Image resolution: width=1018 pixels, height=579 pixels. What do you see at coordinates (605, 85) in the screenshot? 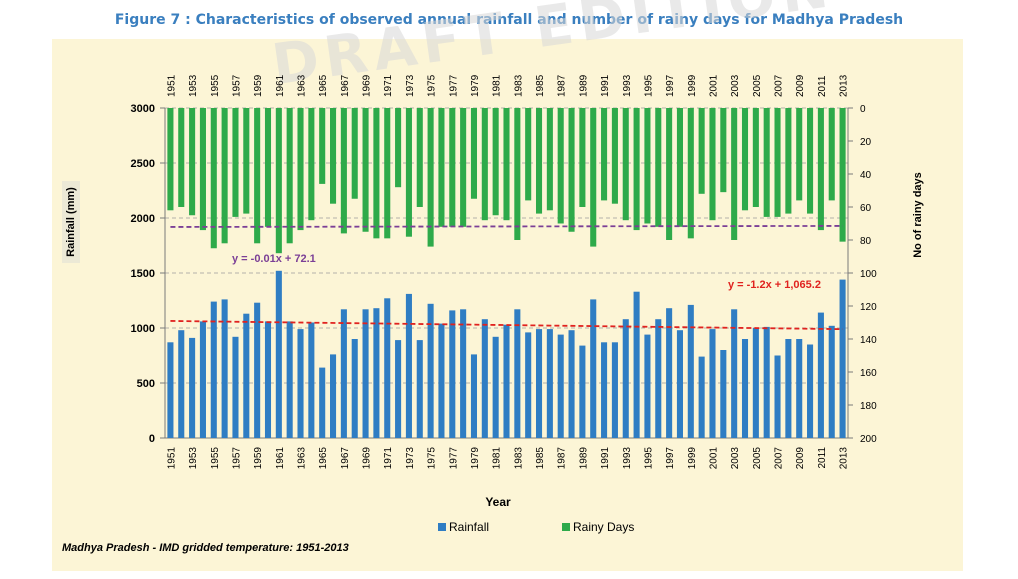
I see `x-tick-label-top: 1991` at bounding box center [605, 85].